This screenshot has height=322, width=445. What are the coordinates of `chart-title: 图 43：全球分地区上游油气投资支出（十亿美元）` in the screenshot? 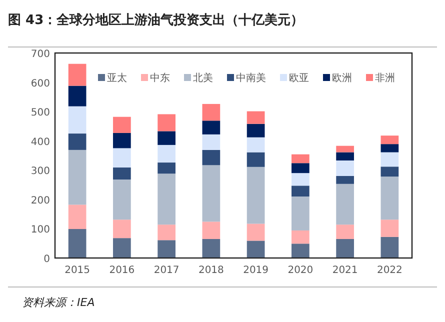 It's located at (156, 20).